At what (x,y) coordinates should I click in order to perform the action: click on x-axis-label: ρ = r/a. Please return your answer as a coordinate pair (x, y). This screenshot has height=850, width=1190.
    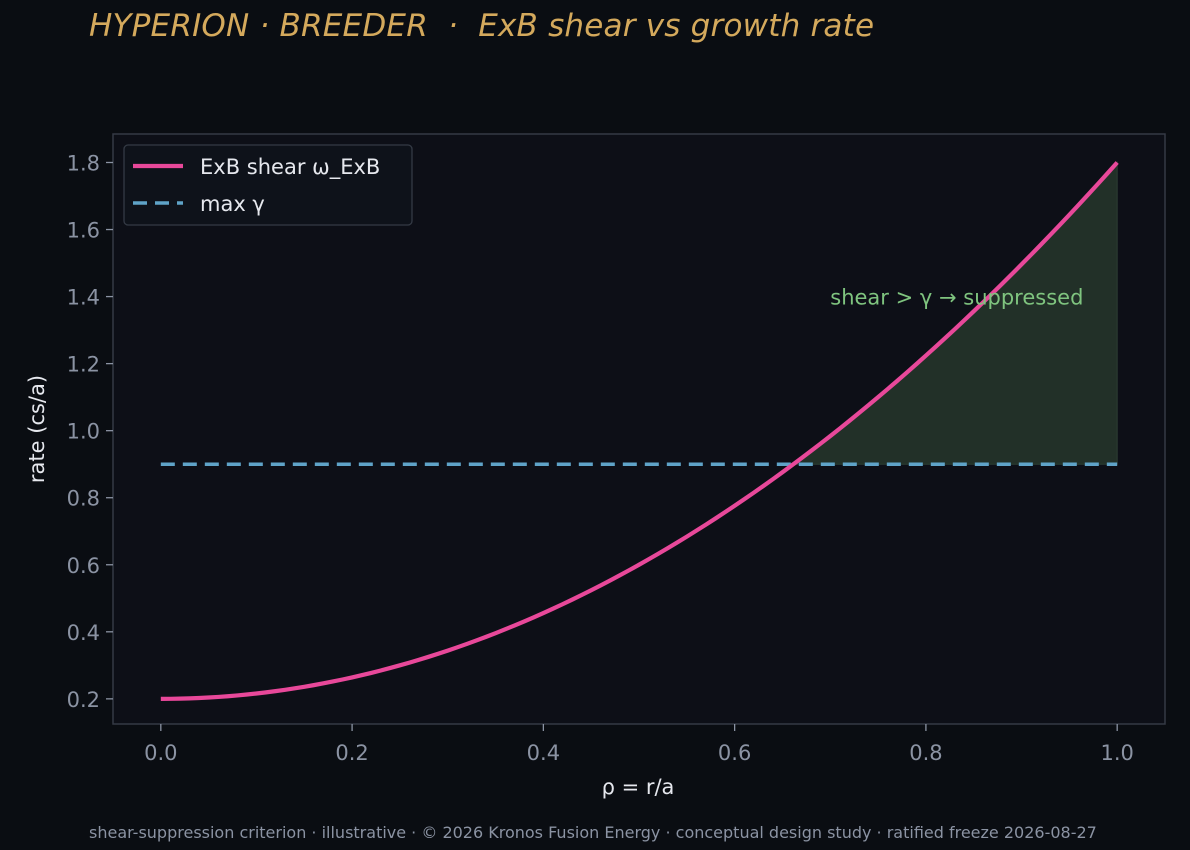
    Looking at the image, I should click on (638, 787).